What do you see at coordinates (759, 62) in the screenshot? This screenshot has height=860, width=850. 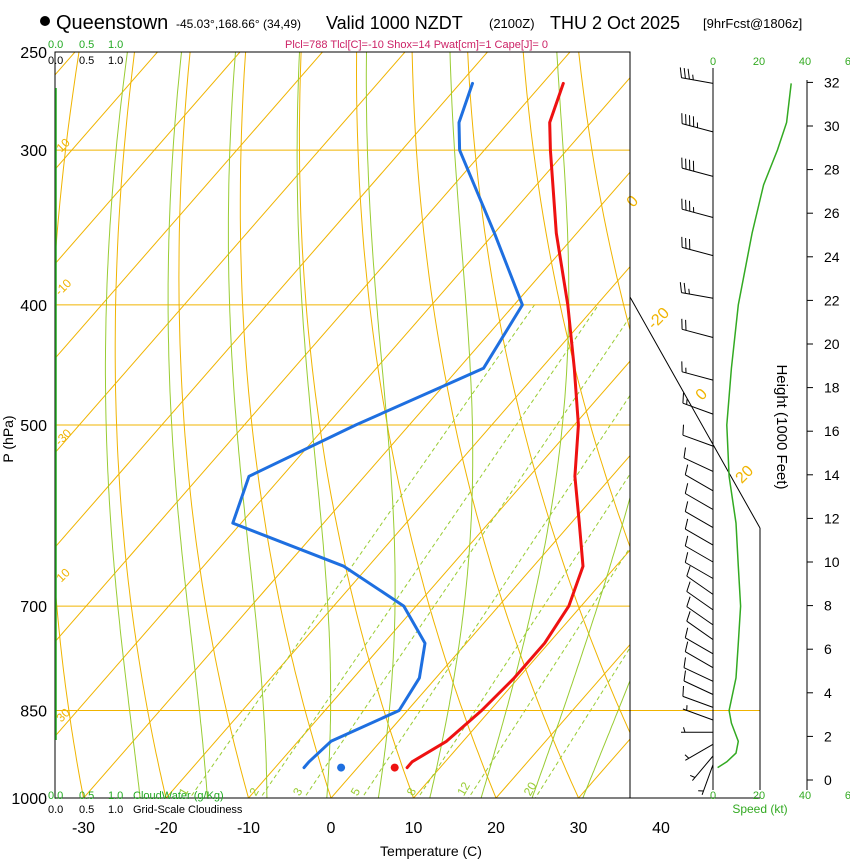 I see `speed-tick-label: 20` at bounding box center [759, 62].